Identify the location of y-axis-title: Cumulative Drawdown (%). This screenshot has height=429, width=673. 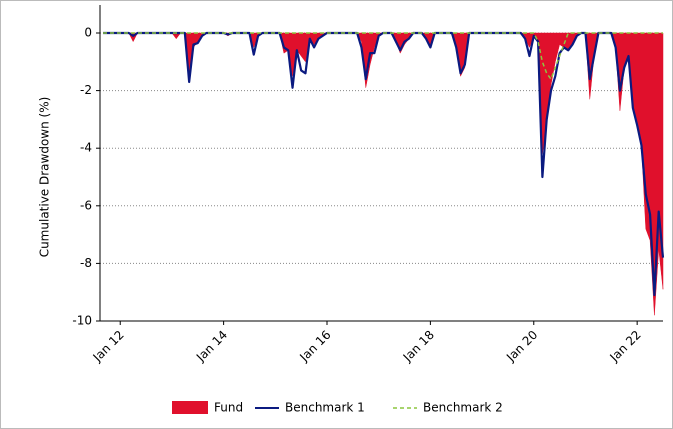
(45, 177).